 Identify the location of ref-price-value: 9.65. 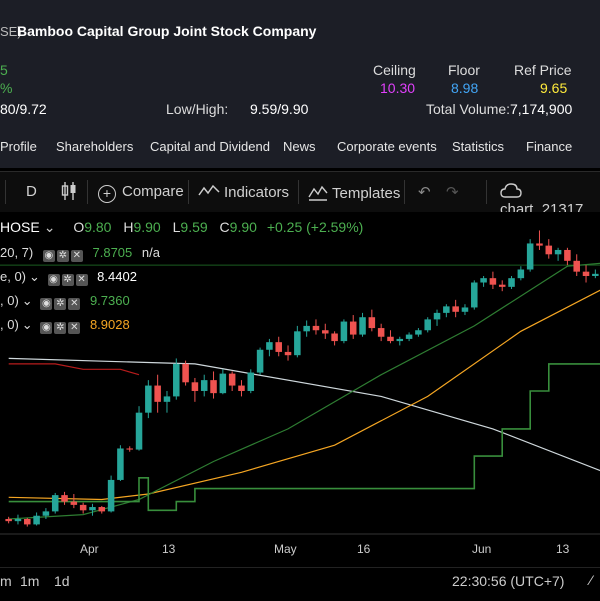
(554, 88).